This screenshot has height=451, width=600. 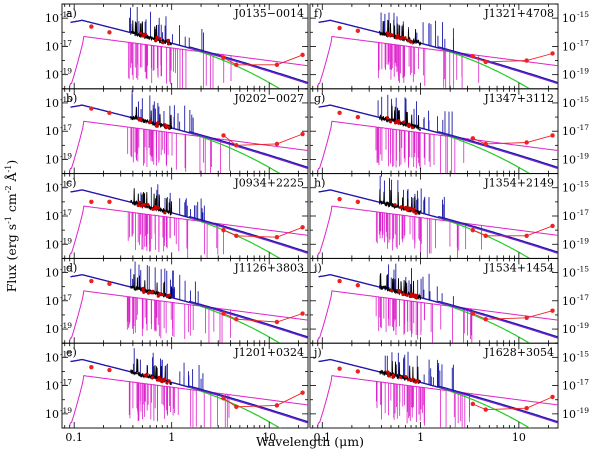 I want to click on x-tick-label: 1, so click(x=171, y=437).